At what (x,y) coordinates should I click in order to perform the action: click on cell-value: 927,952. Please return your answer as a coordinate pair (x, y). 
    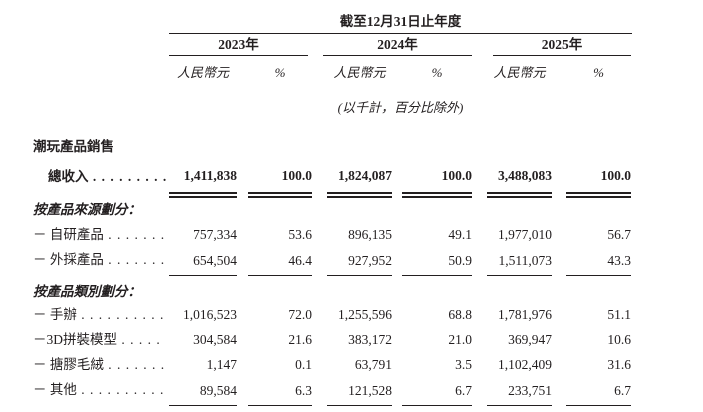
    Looking at the image, I should click on (359, 264).